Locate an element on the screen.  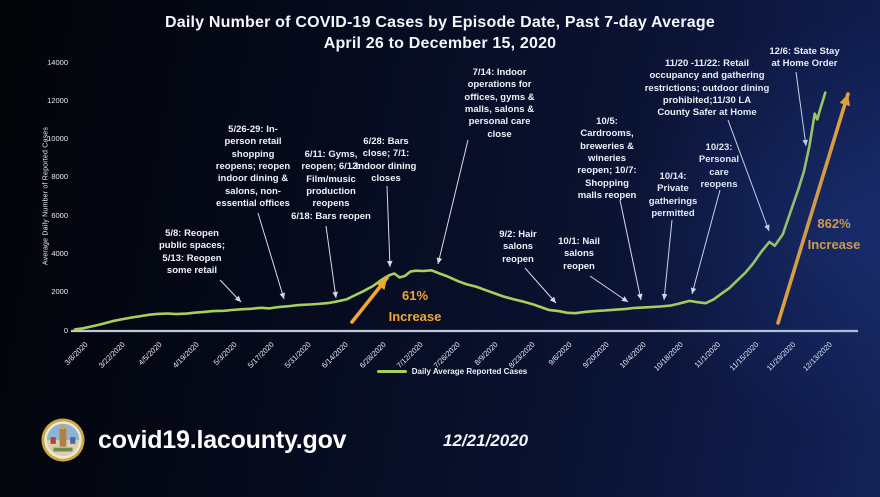
increase-label-862: 862% Increase is located at coordinates (834, 234).